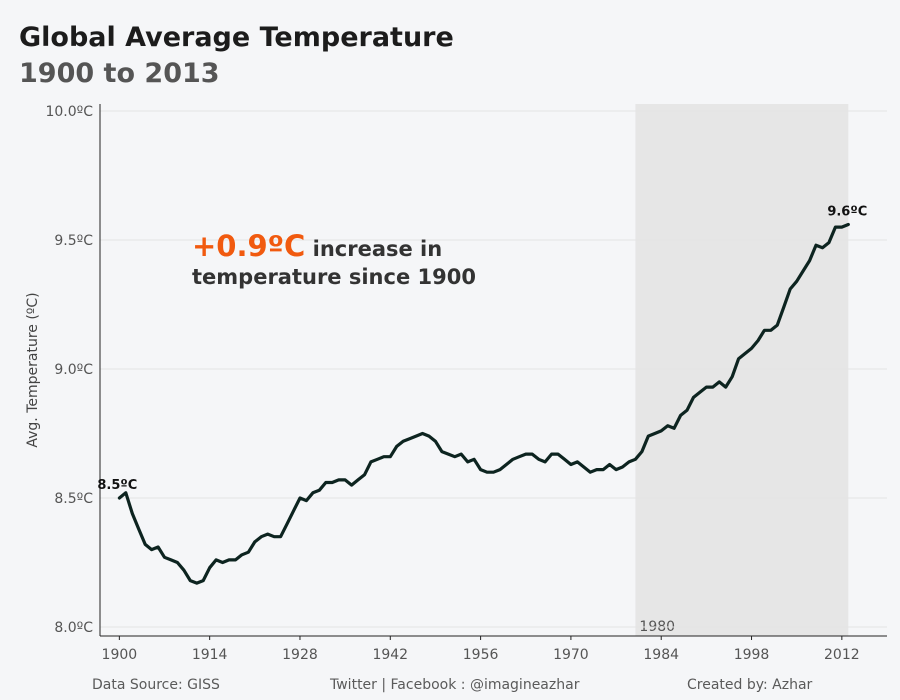 Image resolution: width=900 pixels, height=700 pixels. I want to click on social-handle: Twitter | Facebook : @imagineazhar, so click(455, 685).